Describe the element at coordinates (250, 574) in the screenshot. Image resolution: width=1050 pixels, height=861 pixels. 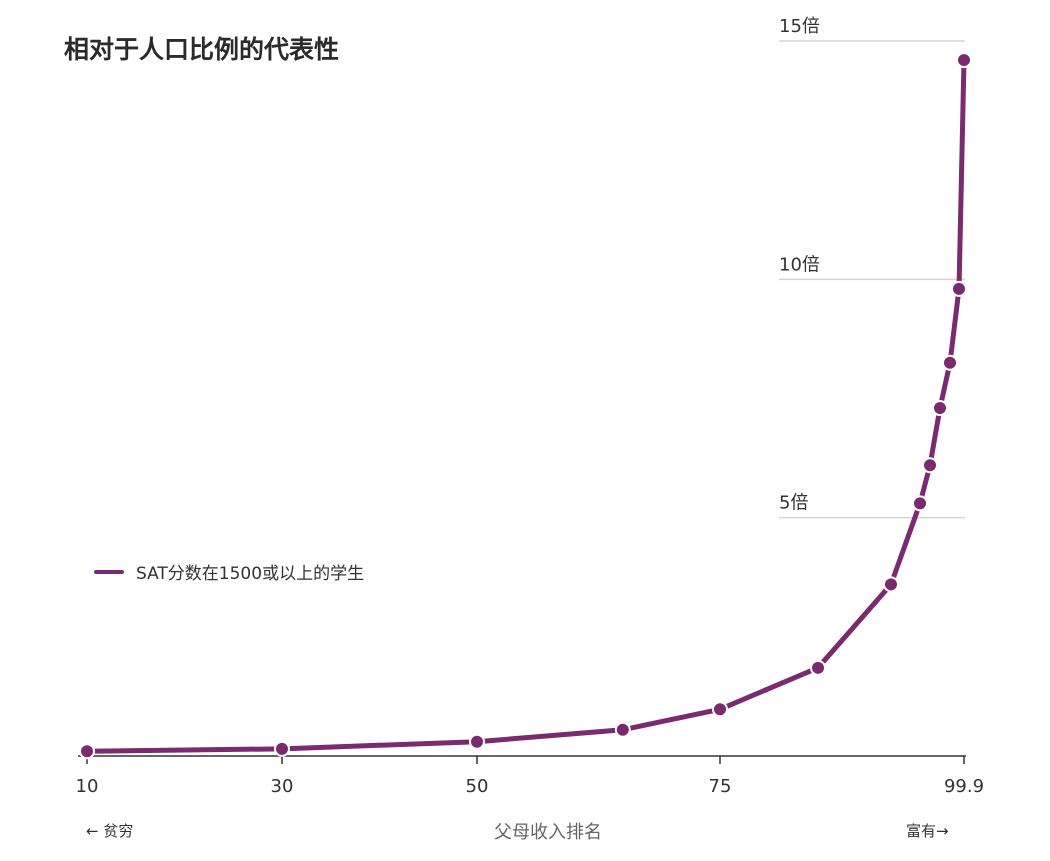
I see `legend-label: SAT分数在1500或以上的学生` at that location.